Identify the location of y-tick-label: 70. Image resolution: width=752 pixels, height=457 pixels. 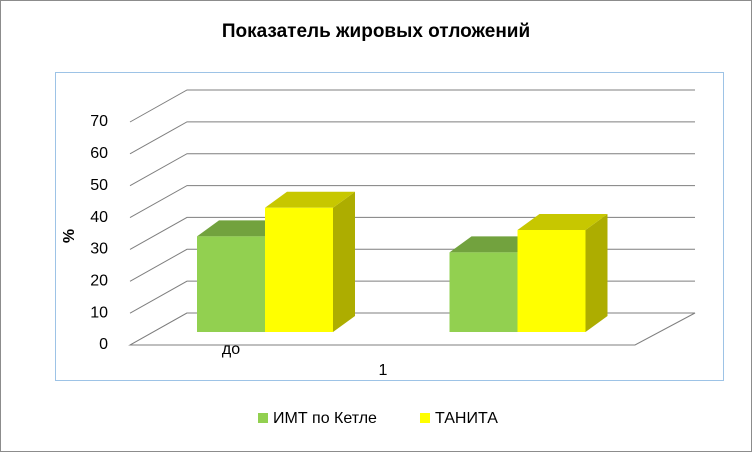
(99, 121).